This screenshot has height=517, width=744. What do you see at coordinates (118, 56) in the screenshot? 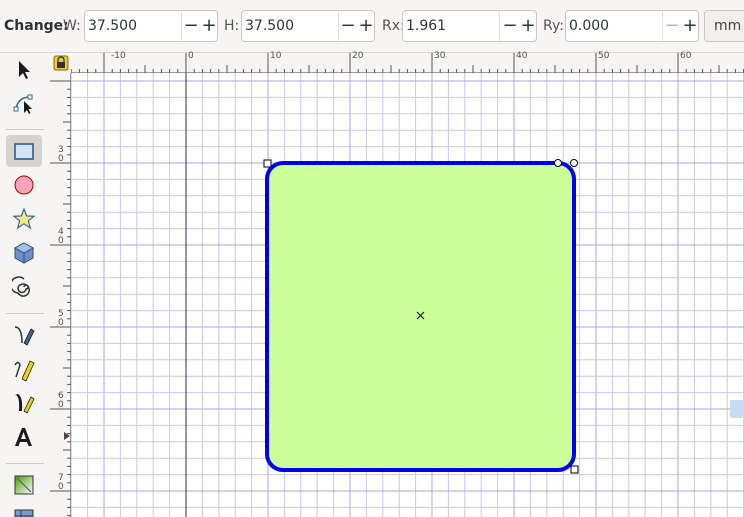
I see `ruler-label: -10` at bounding box center [118, 56].